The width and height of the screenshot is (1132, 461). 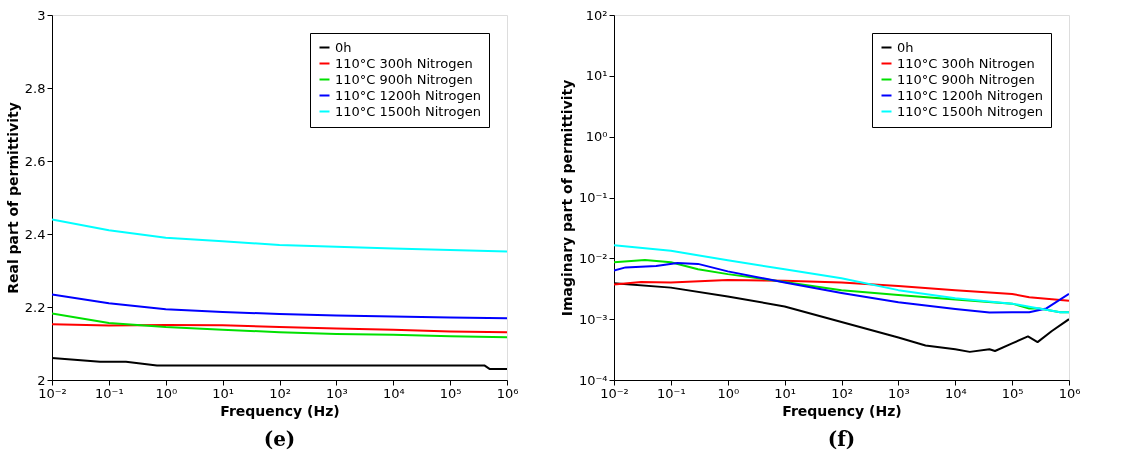 What do you see at coordinates (35, 88) in the screenshot?
I see `y-tick-label: 2.8` at bounding box center [35, 88].